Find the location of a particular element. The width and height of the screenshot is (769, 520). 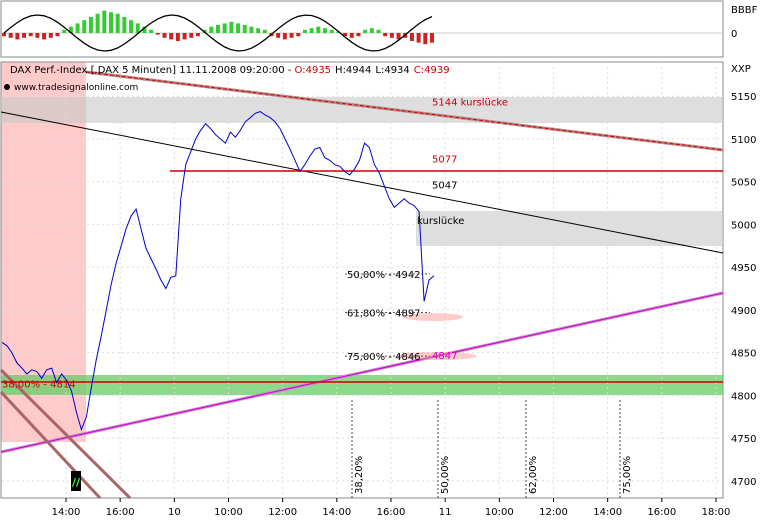

marker-label: // is located at coordinates (76, 482).